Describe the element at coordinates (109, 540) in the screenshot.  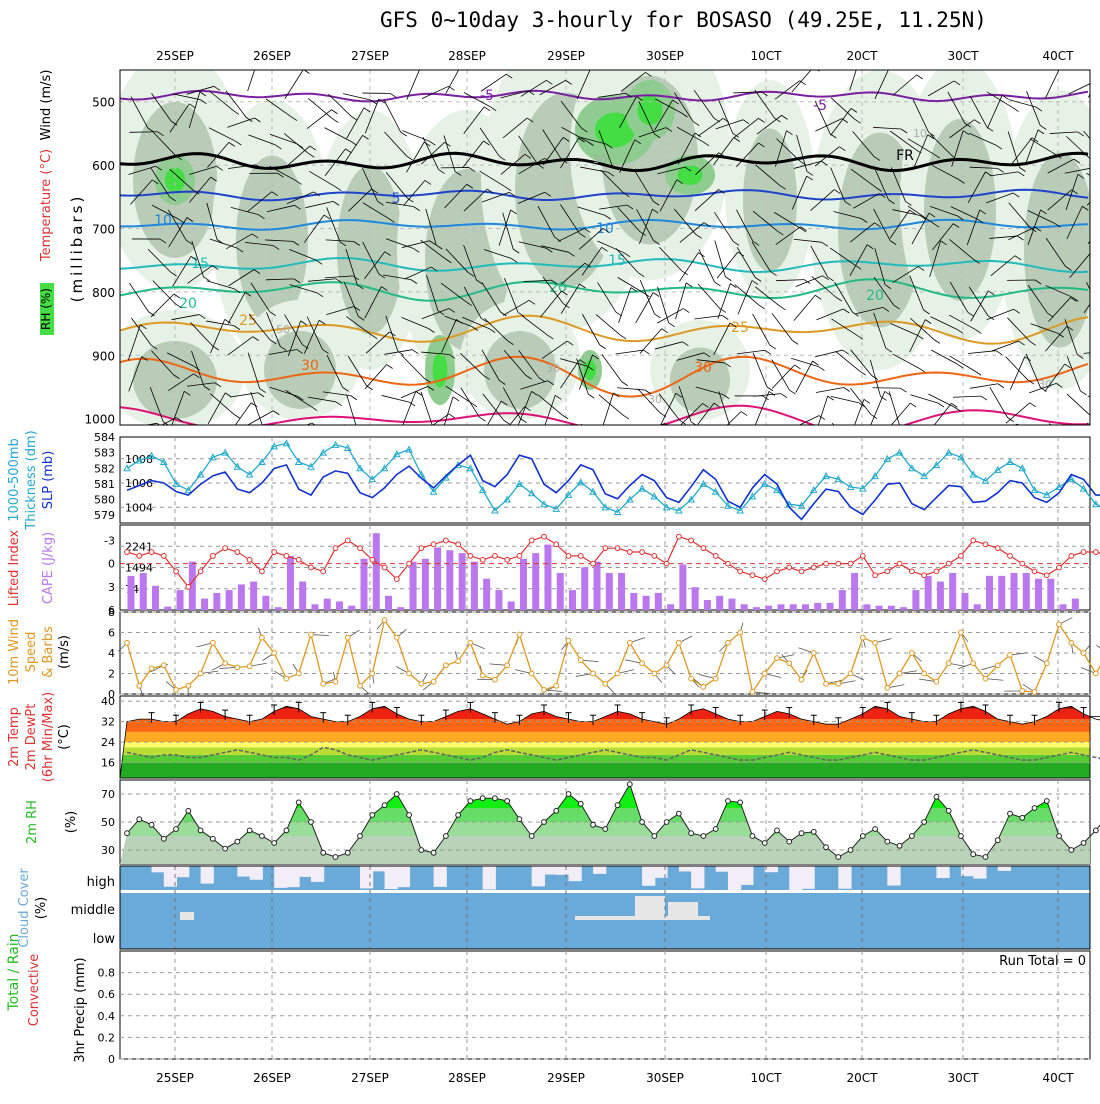
I see `li-tick: -3` at that location.